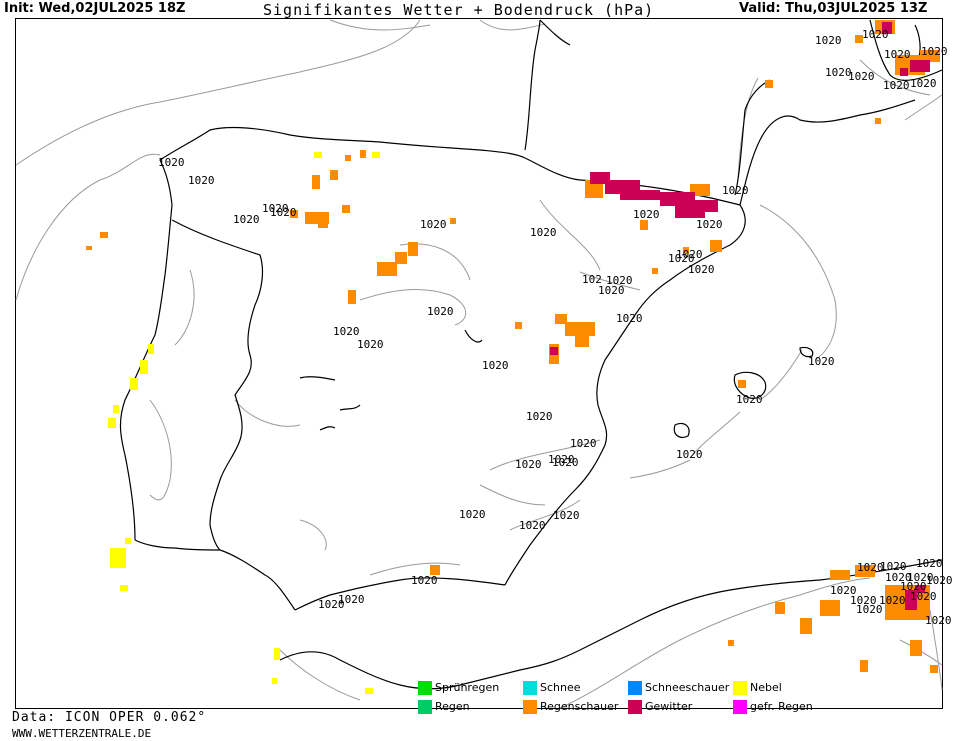  I want to click on coastline-gulf-lion, so click(752, 137).